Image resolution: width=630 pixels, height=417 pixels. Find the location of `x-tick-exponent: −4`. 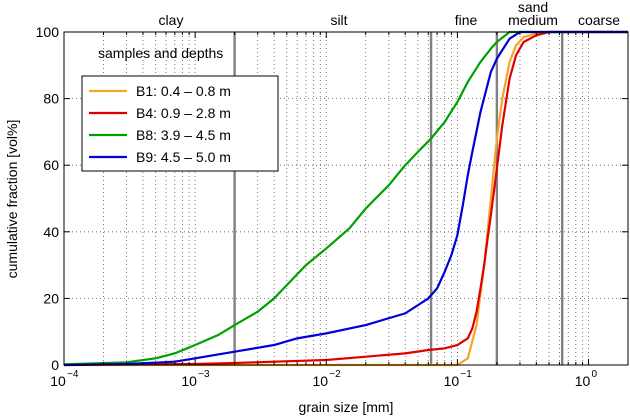

x-tick-exponent: −4 is located at coordinates (73, 374).